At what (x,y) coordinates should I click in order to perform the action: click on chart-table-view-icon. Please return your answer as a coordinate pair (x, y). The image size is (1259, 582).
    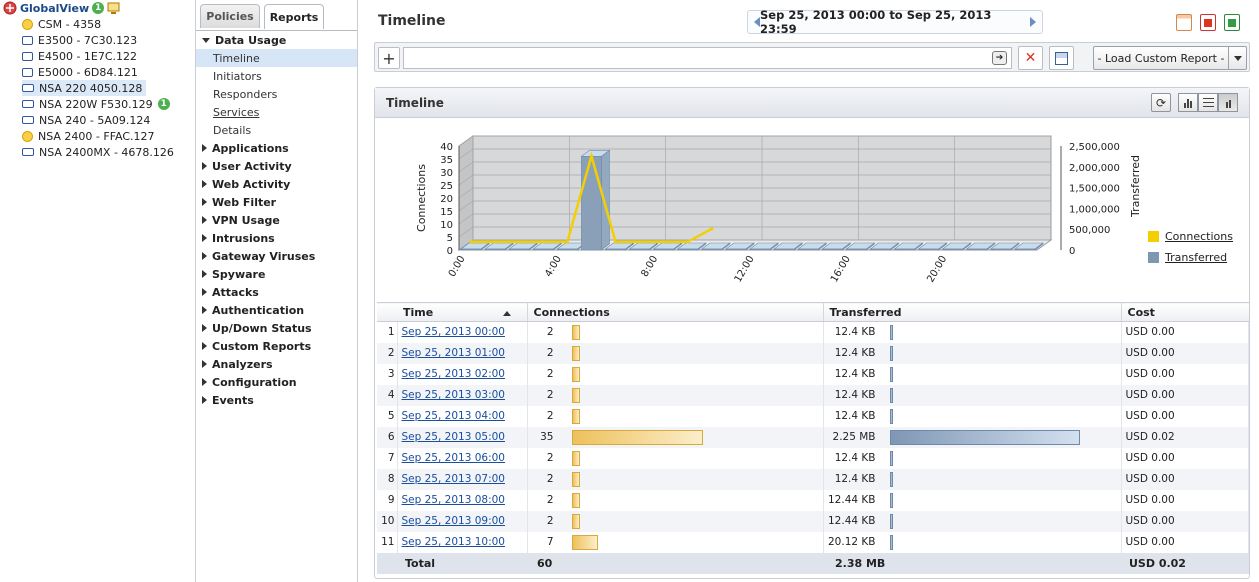
    Looking at the image, I should click on (1228, 102).